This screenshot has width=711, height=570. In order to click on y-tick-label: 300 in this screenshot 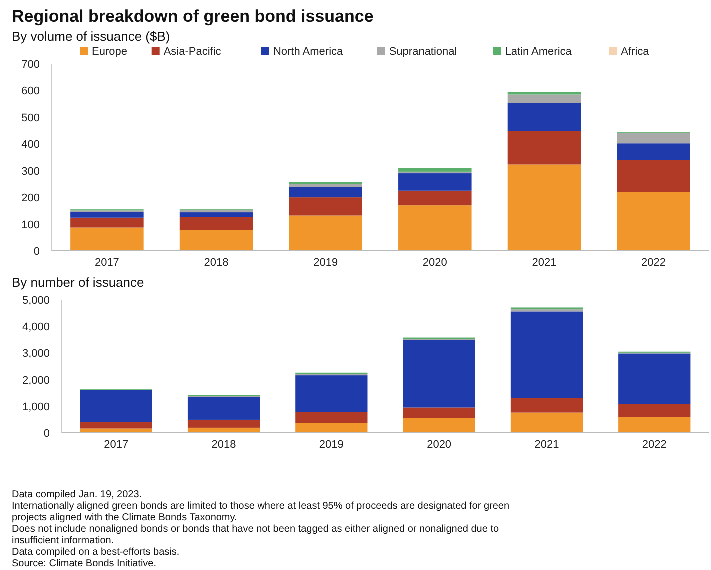, I will do `click(31, 172)`.